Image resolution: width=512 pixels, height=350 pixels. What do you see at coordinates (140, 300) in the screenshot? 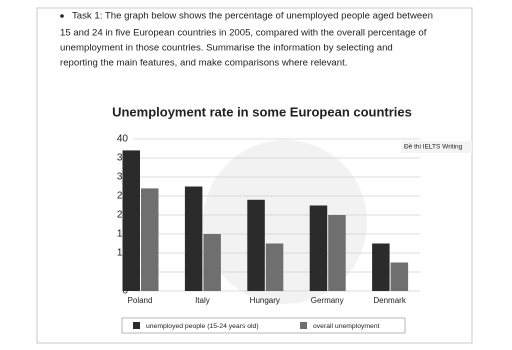
I see `x-tick-label: Poland` at bounding box center [140, 300].